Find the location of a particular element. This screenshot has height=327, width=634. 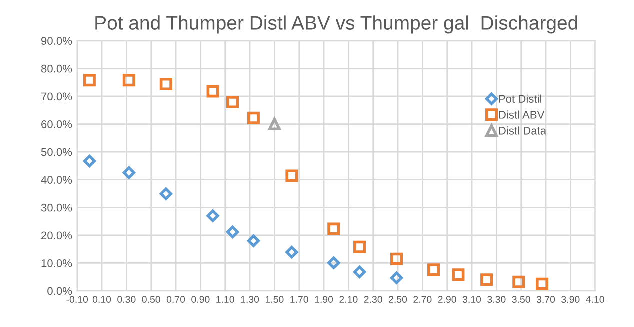

y-tick-label: 80.0% is located at coordinates (56, 68).